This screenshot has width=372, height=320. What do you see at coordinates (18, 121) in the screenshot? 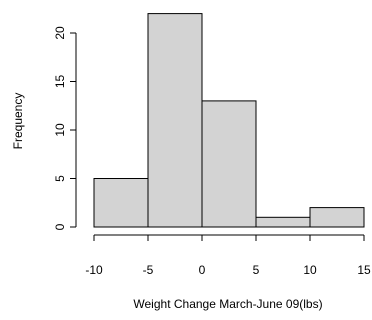
I see `y-axis-title: Frequency` at bounding box center [18, 121].